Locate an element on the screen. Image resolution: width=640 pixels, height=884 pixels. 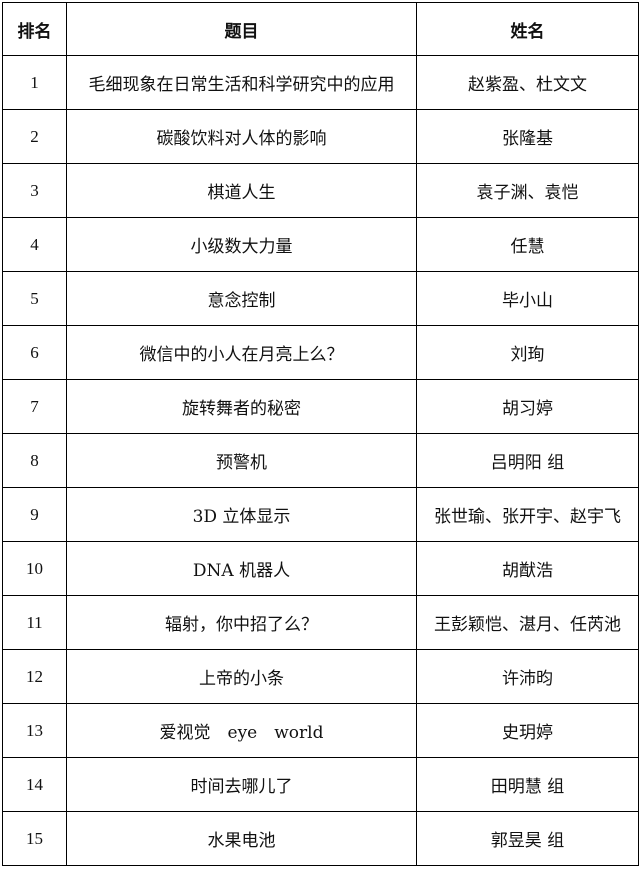
table-row: 2 碳酸饮料对人体的影响 张隆基 is located at coordinates (320, 136).